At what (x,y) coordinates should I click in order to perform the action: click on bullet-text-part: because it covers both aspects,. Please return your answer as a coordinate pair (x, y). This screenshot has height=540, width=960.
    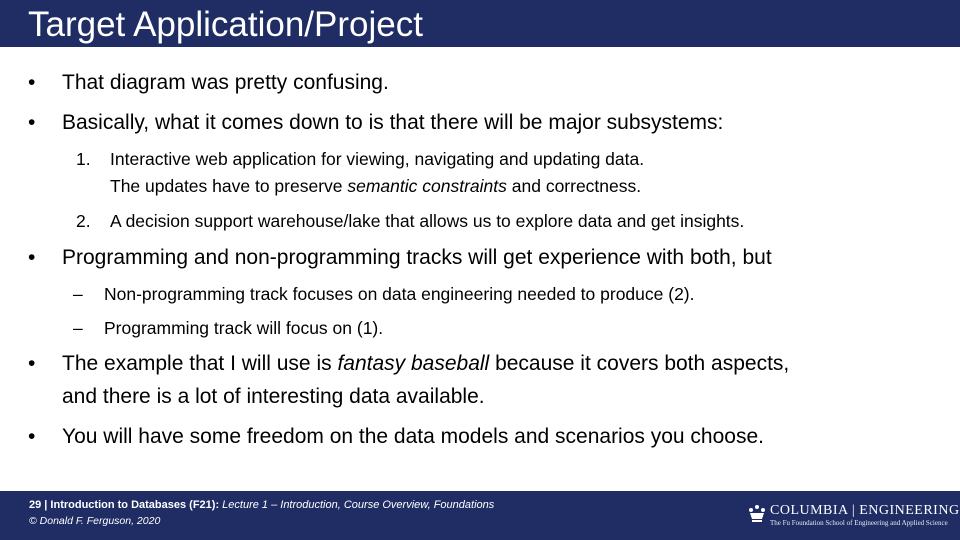
    Looking at the image, I should click on (639, 363).